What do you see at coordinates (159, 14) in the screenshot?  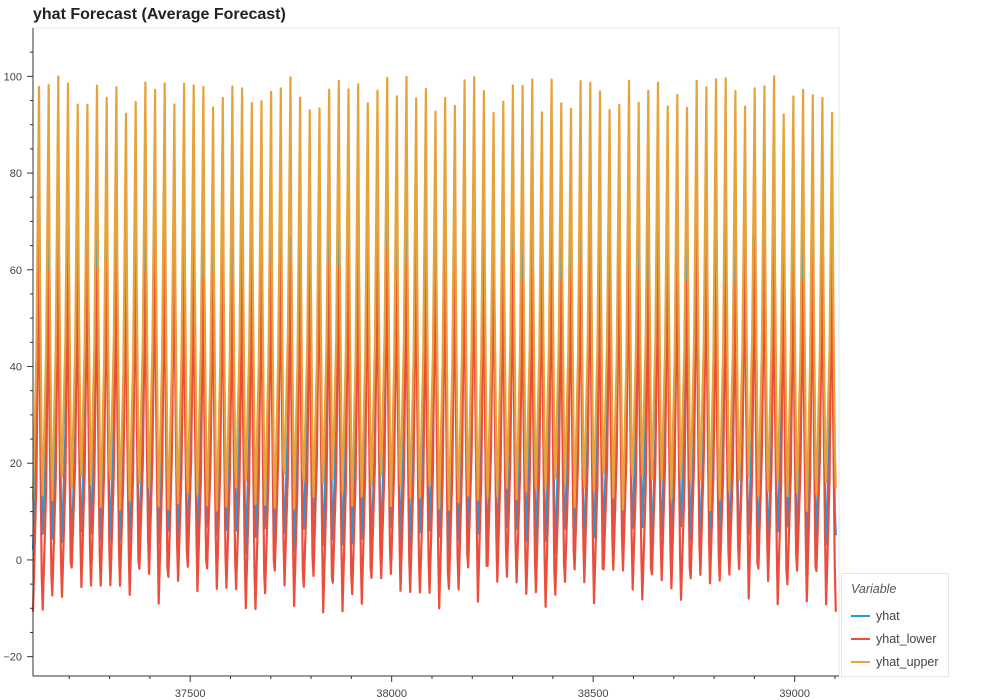 I see `chart-title: yhat Forecast (Average Forecast)` at bounding box center [159, 14].